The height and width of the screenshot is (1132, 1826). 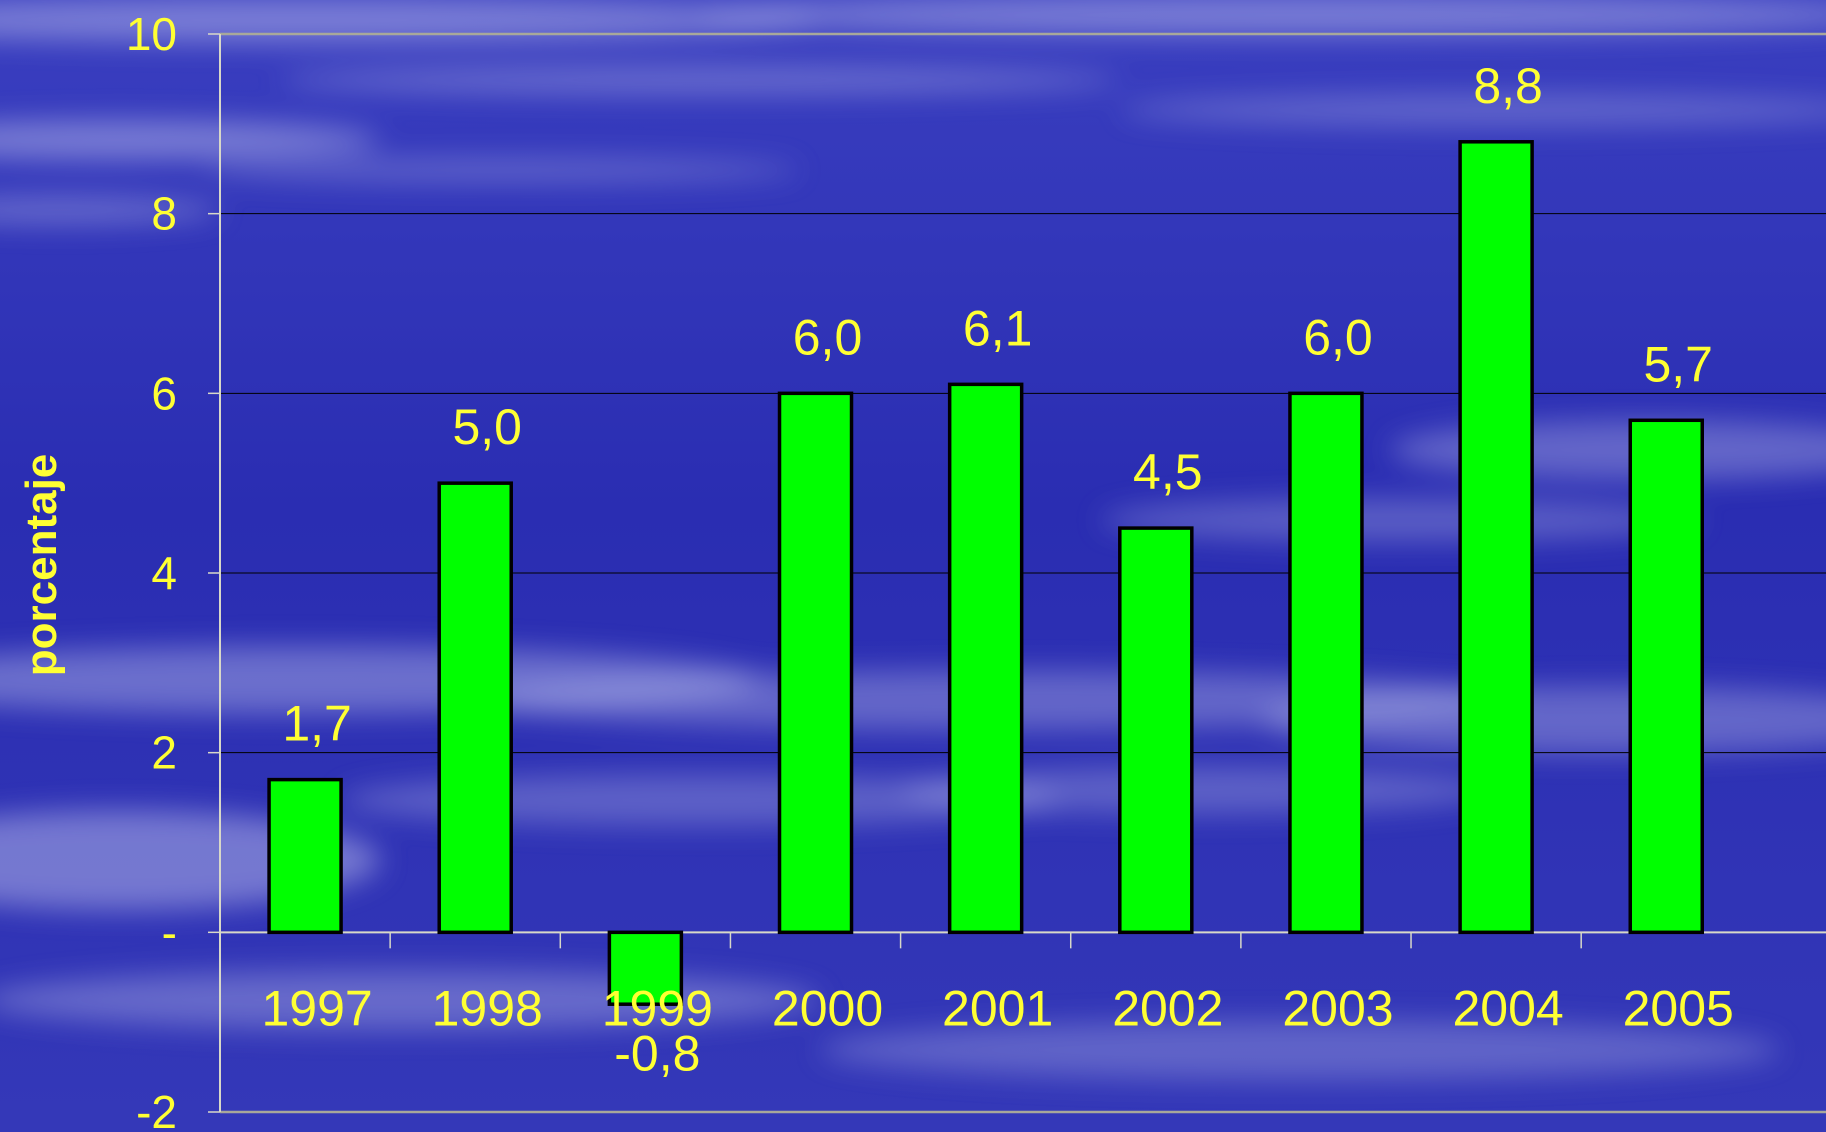 What do you see at coordinates (815, 663) in the screenshot?
I see `bar-2000` at bounding box center [815, 663].